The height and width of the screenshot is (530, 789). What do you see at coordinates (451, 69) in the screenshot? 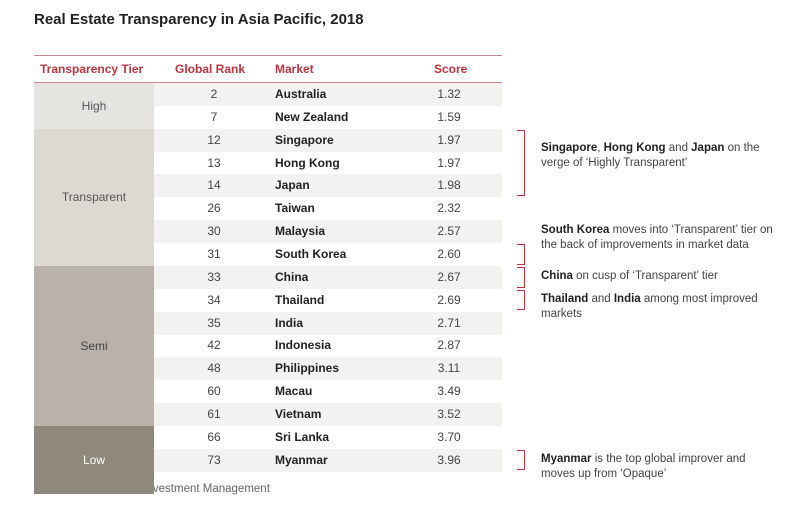
I see `header-score: Score` at bounding box center [451, 69].